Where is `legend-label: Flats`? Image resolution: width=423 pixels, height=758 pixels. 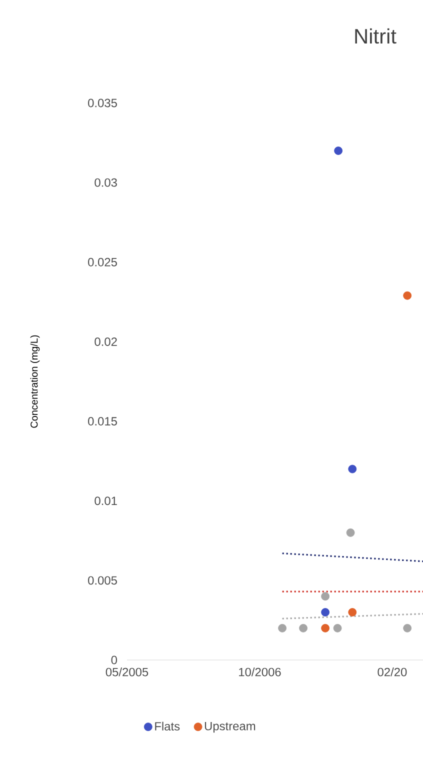 legend-label: Flats is located at coordinates (167, 726).